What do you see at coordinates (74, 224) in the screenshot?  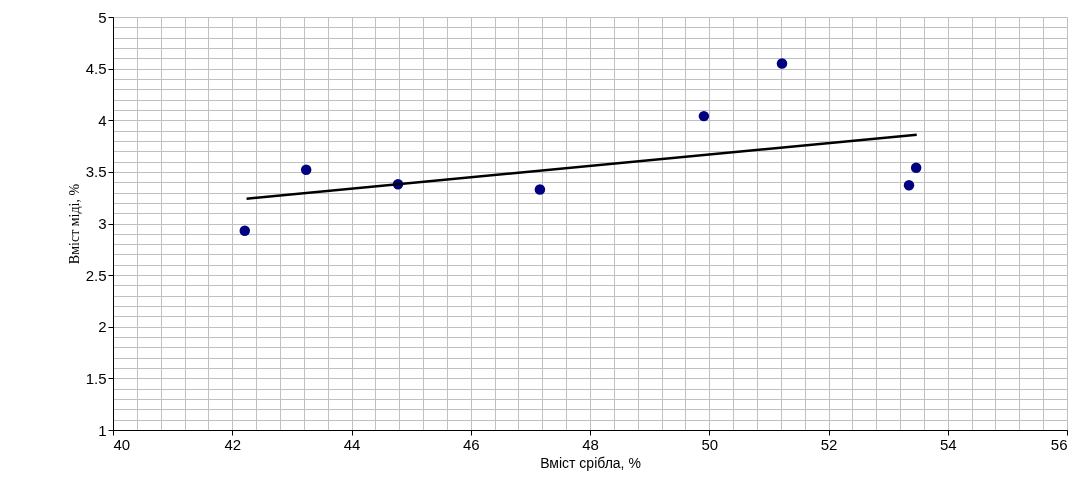 I see `y-axis-title: Вміст міді, %` at bounding box center [74, 224].